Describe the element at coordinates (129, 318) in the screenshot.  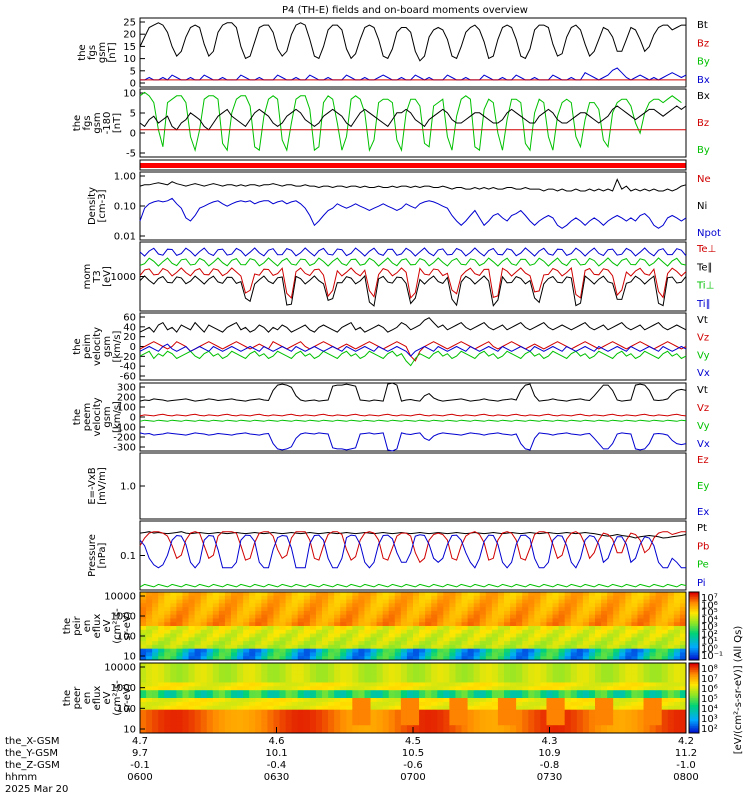
I see `y-tick-label: 60` at that location.